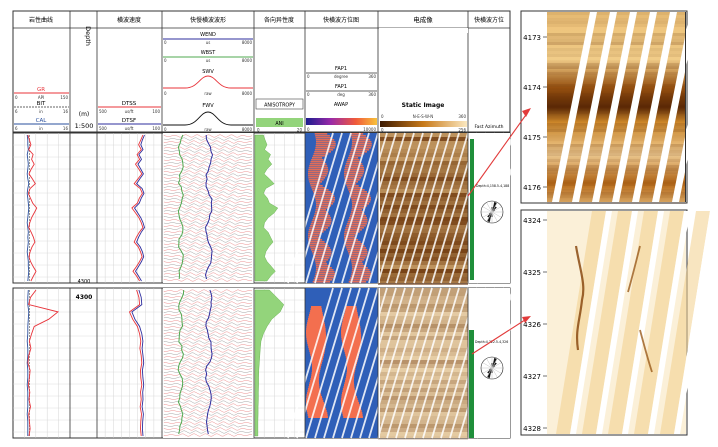 This screenshot has height=447, width=718. I want to click on cal-scale: CAL 6 in 16, so click(41, 124).